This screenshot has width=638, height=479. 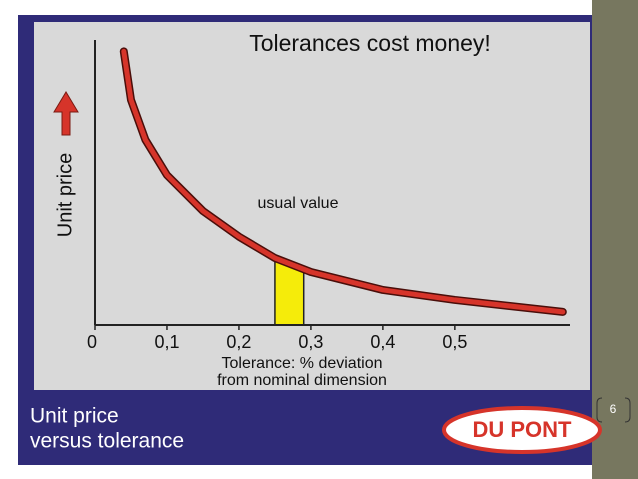 I want to click on y-axis-label: Unit price, so click(x=65, y=195).